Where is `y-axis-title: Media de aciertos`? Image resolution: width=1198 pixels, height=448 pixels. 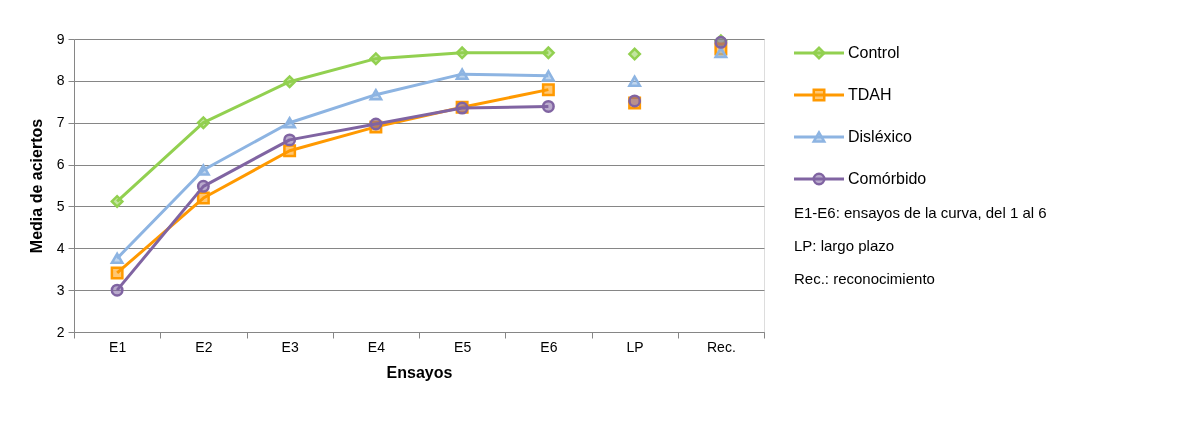
y-axis-title: Media de aciertos is located at coordinates (36, 186).